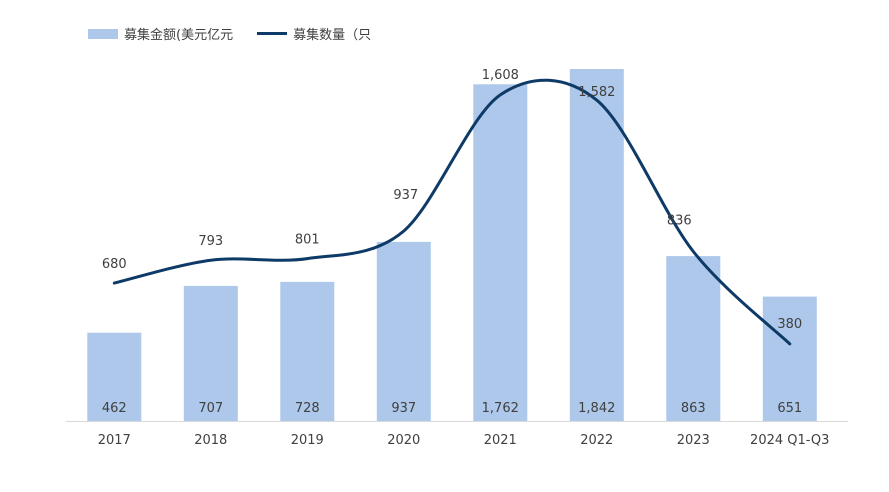 Image resolution: width=889 pixels, height=492 pixels. I want to click on legend-item-amount: 募集金额(美元亿元, so click(160, 33).